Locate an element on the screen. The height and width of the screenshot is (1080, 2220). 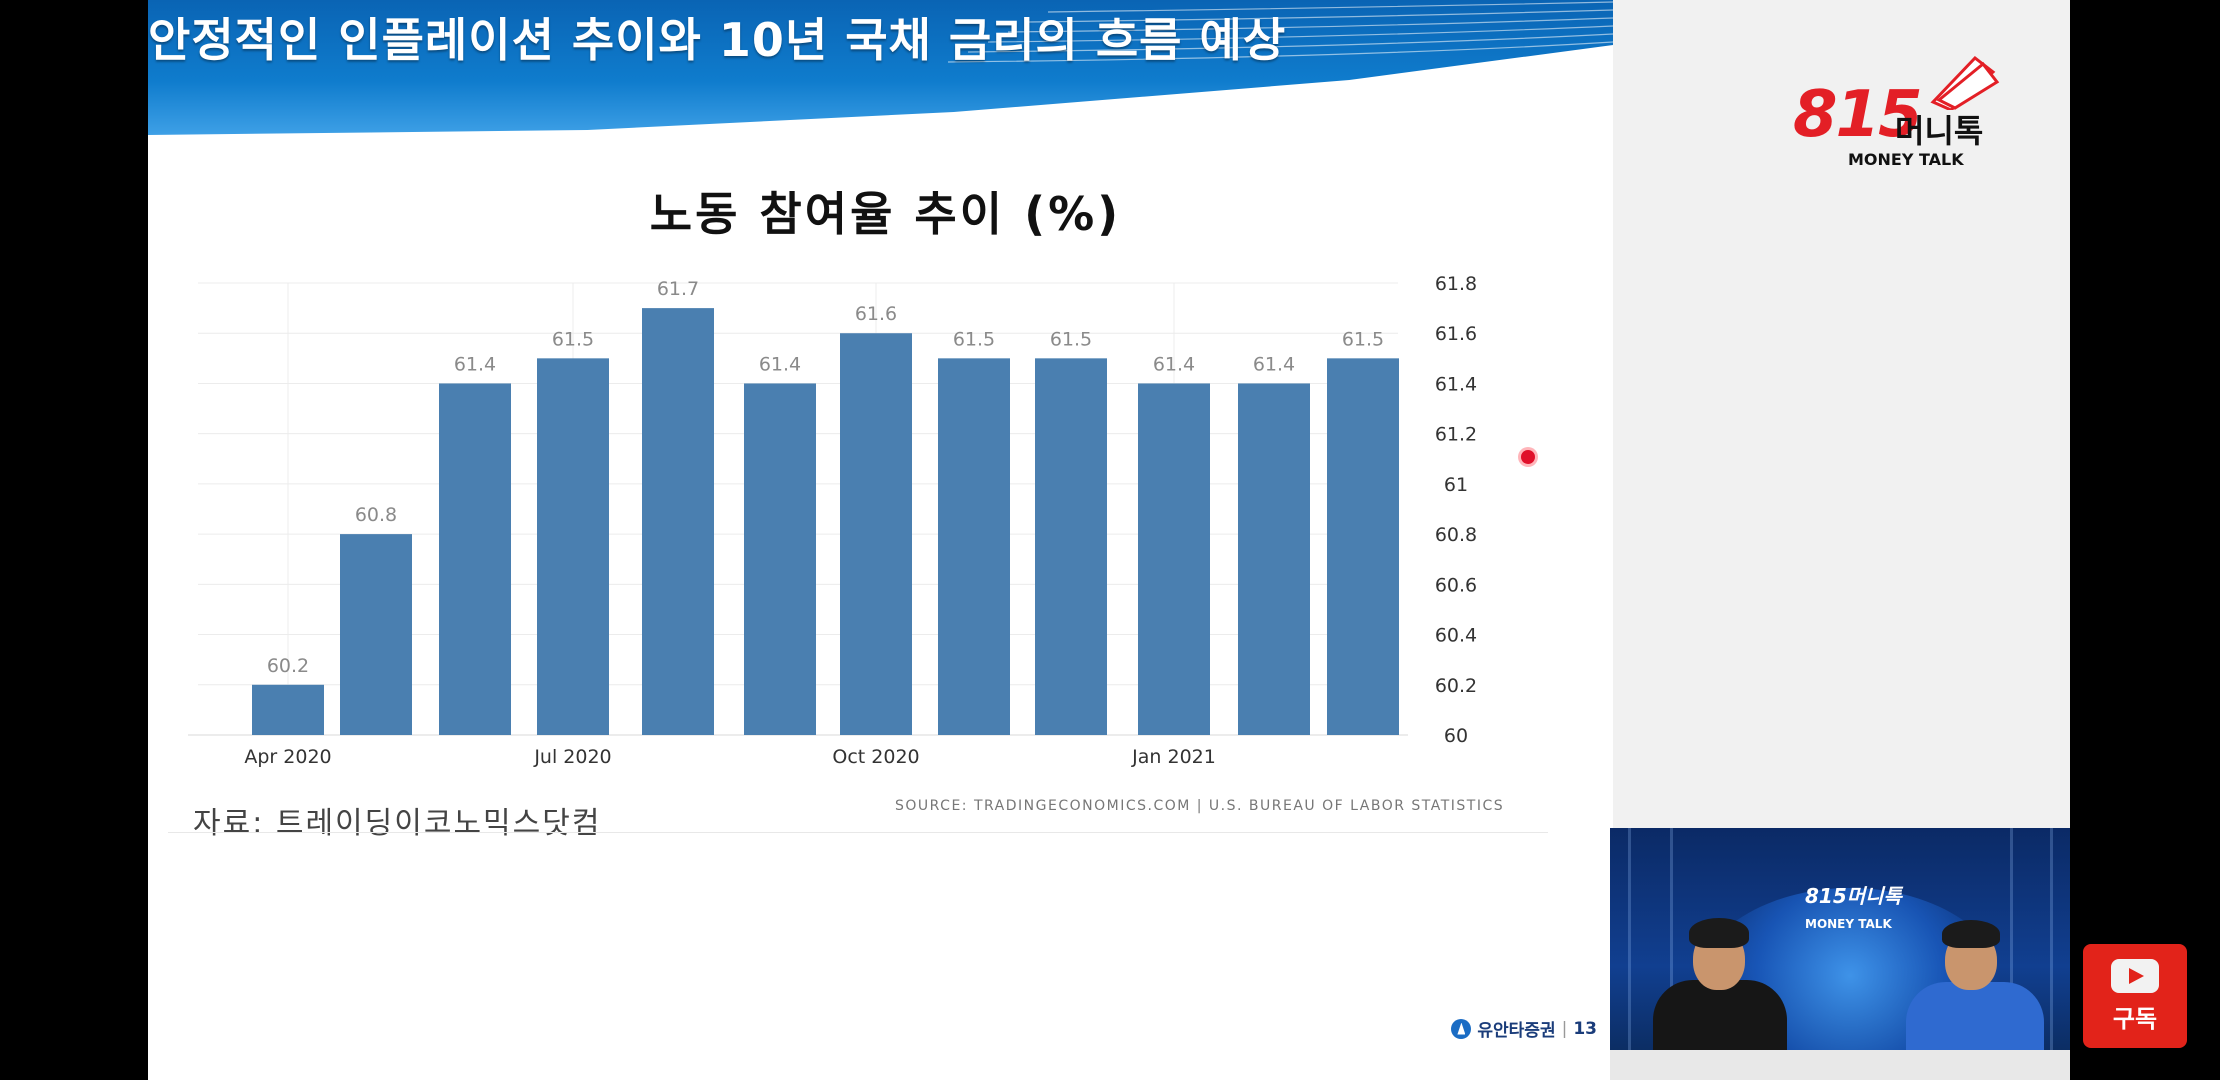
subscribe-button: 구독 is located at coordinates (2135, 996).